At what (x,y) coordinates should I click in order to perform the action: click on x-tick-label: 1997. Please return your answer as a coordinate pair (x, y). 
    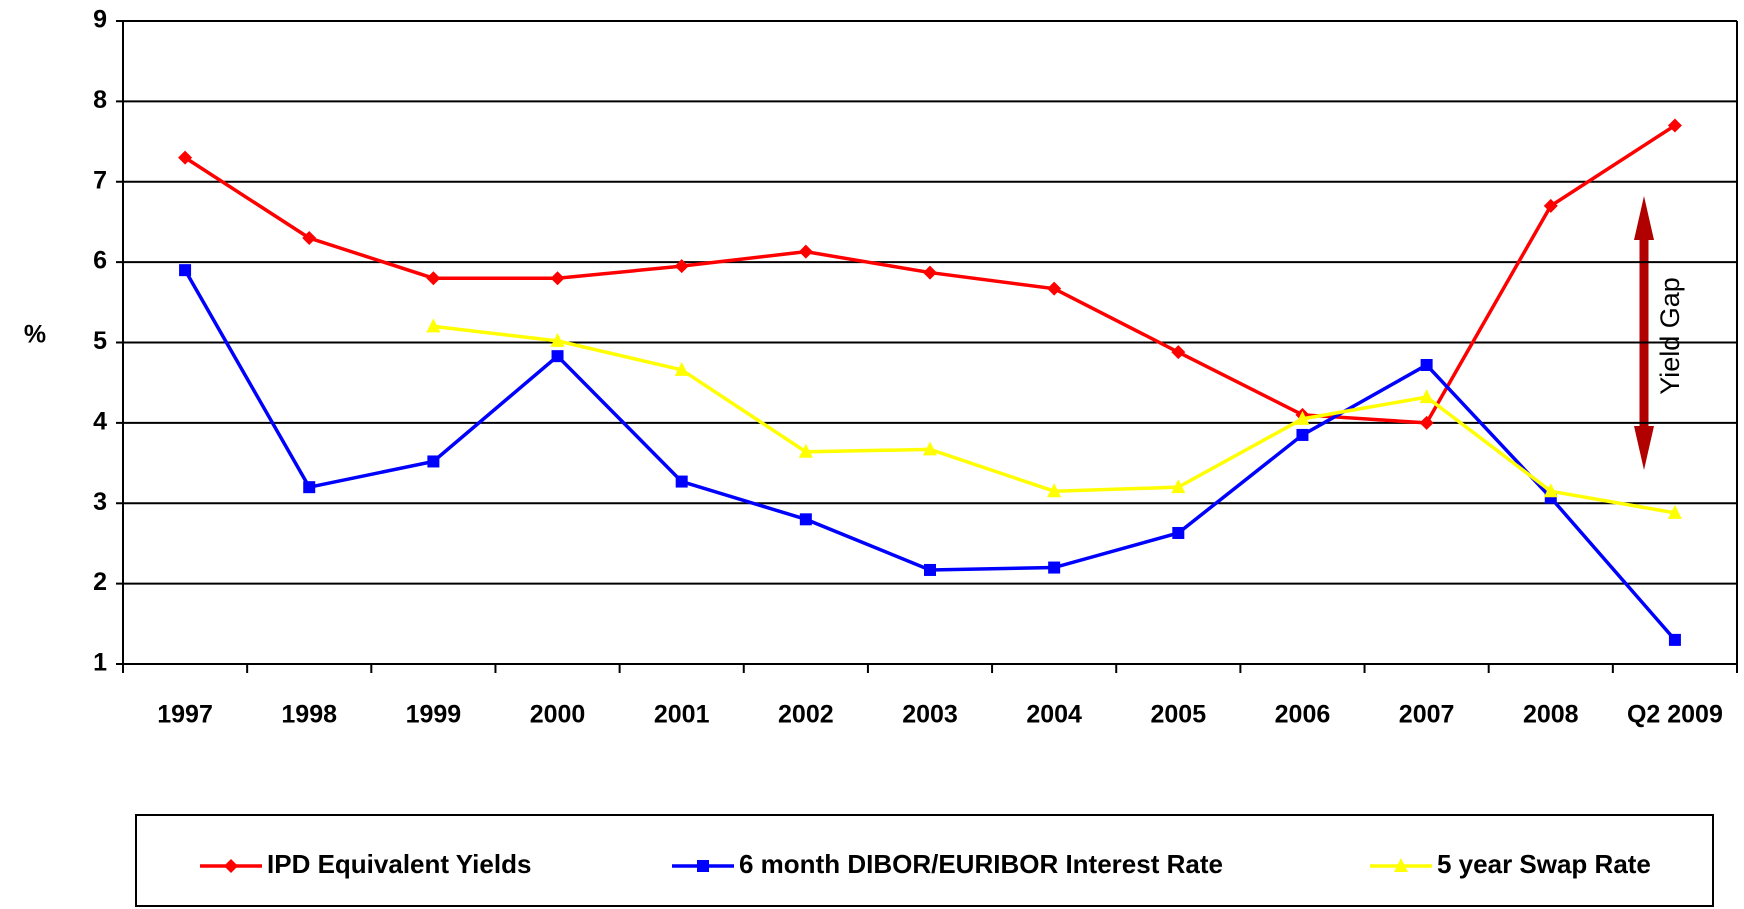
    Looking at the image, I should click on (185, 715).